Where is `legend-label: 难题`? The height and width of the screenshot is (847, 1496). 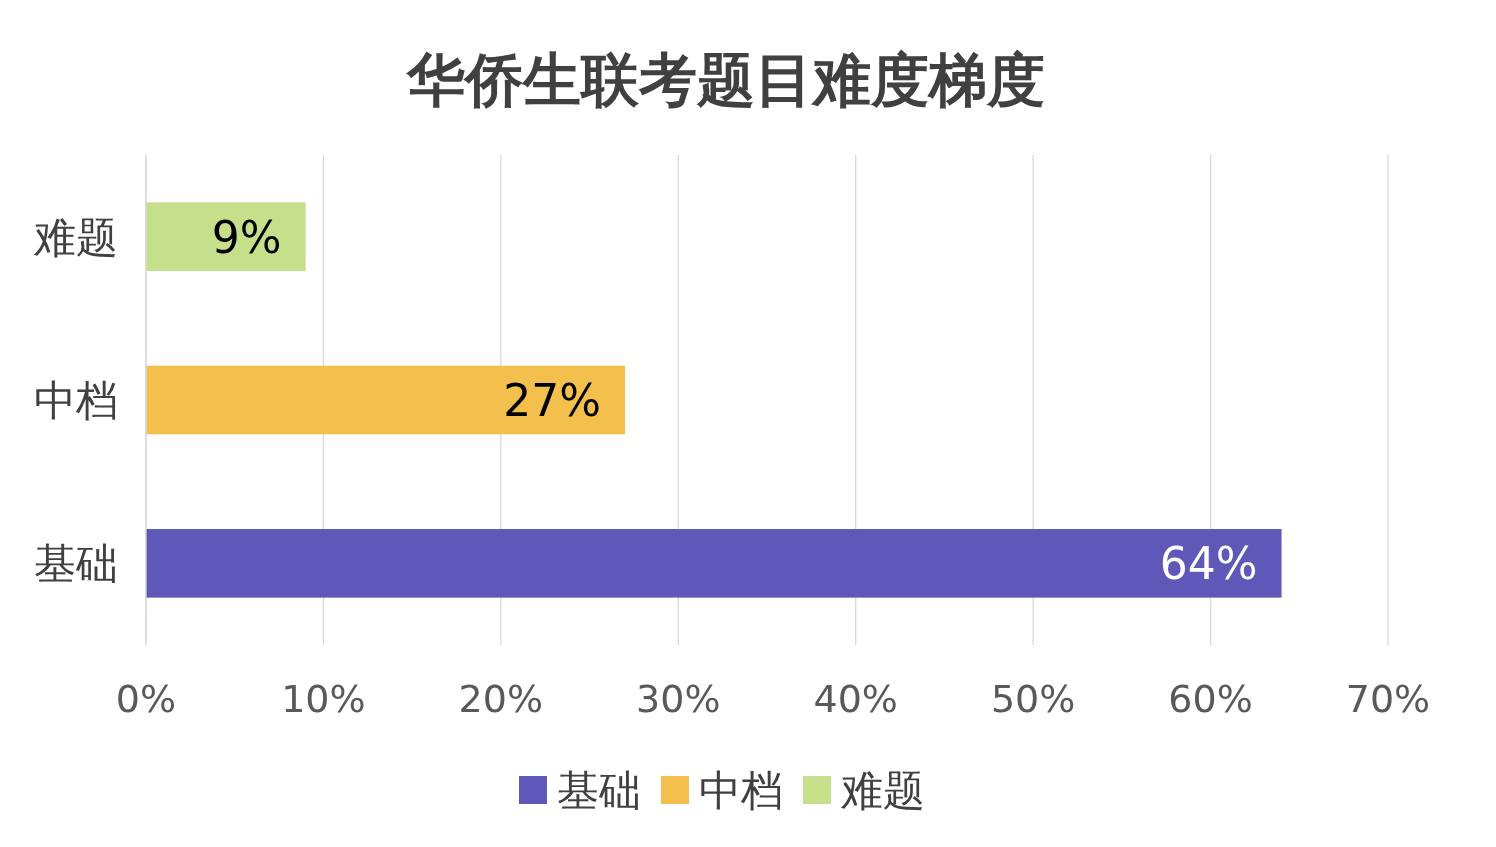
legend-label: 难题 is located at coordinates (882, 790).